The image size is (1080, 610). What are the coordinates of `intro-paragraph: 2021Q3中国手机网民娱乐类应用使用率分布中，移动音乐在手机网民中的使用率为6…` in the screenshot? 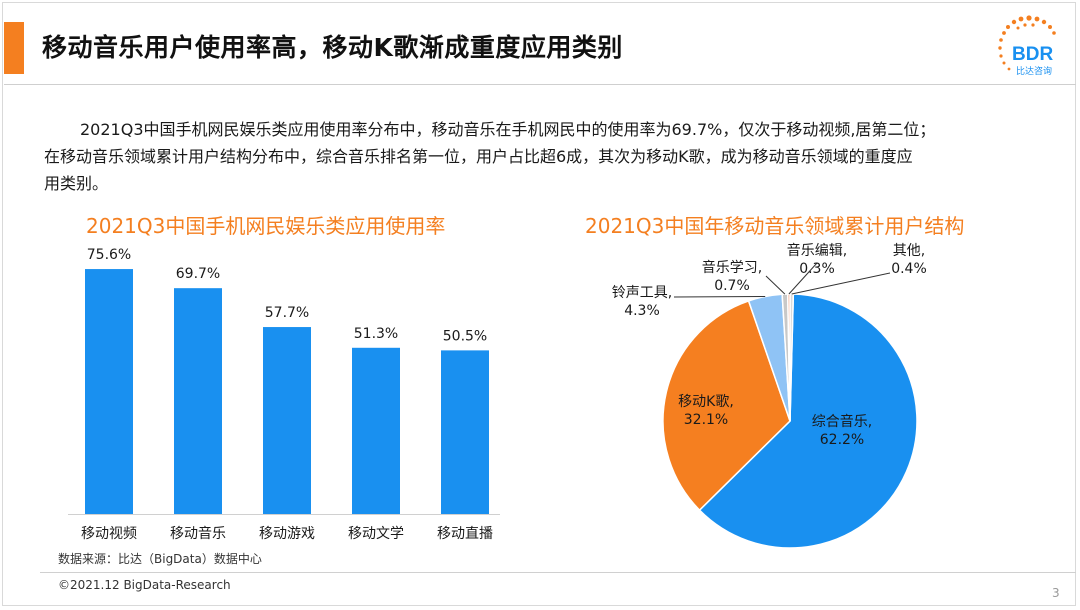 It's located at (544, 156).